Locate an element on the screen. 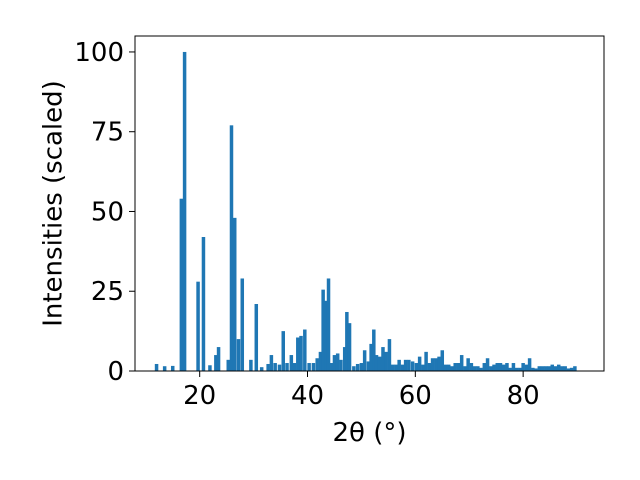 Image resolution: width=640 pixels, height=480 pixels. y-tick-label-2: 50 is located at coordinates (107, 212).